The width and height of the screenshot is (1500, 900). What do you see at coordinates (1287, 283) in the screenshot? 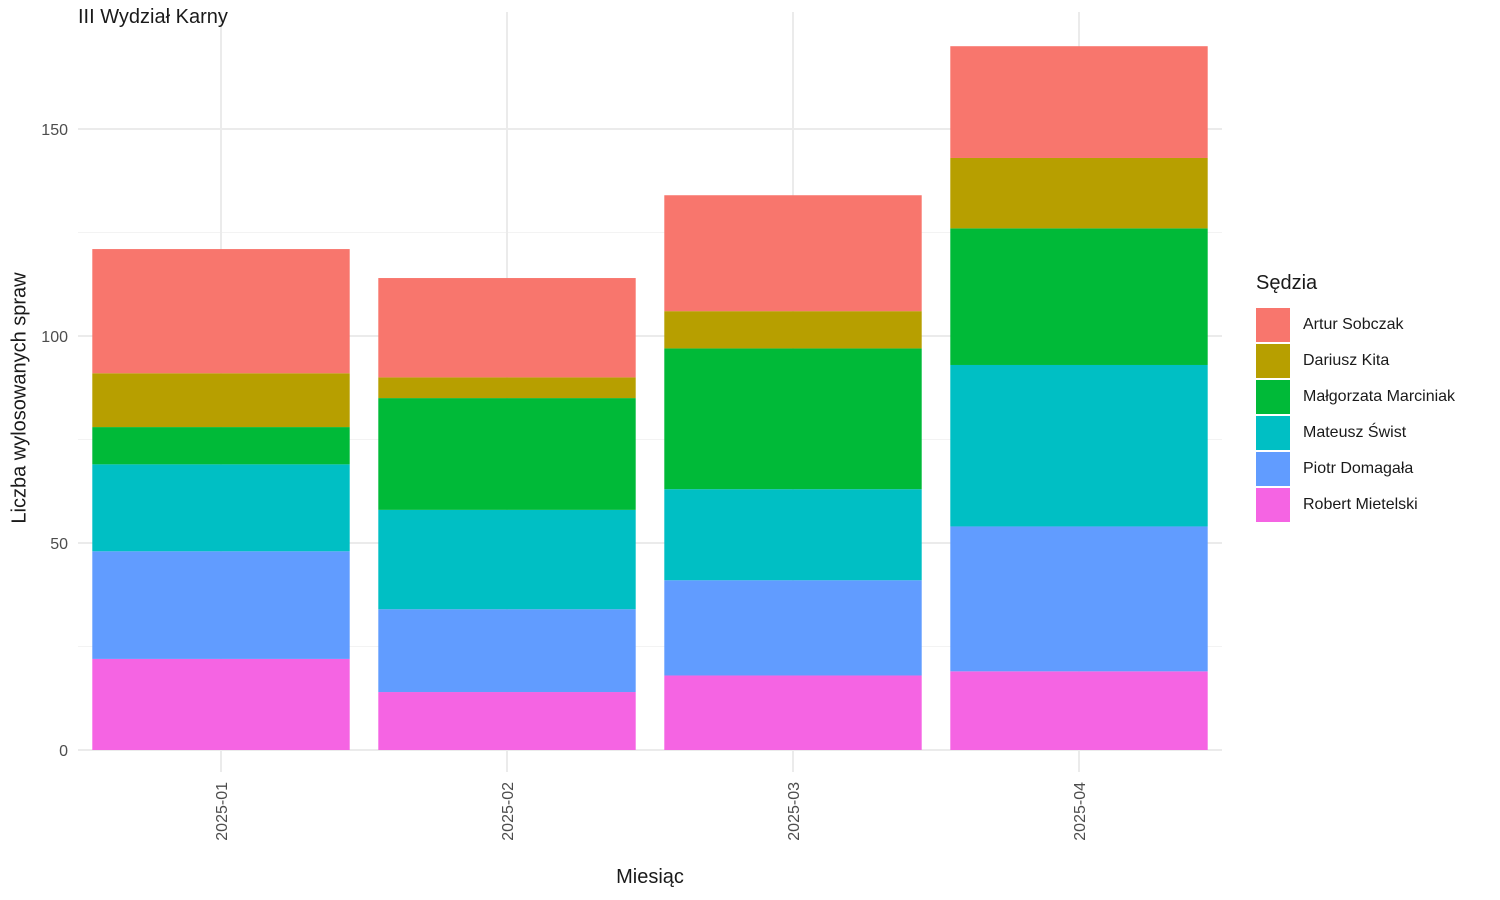
I see `legend-title: Sędzia` at bounding box center [1287, 283].